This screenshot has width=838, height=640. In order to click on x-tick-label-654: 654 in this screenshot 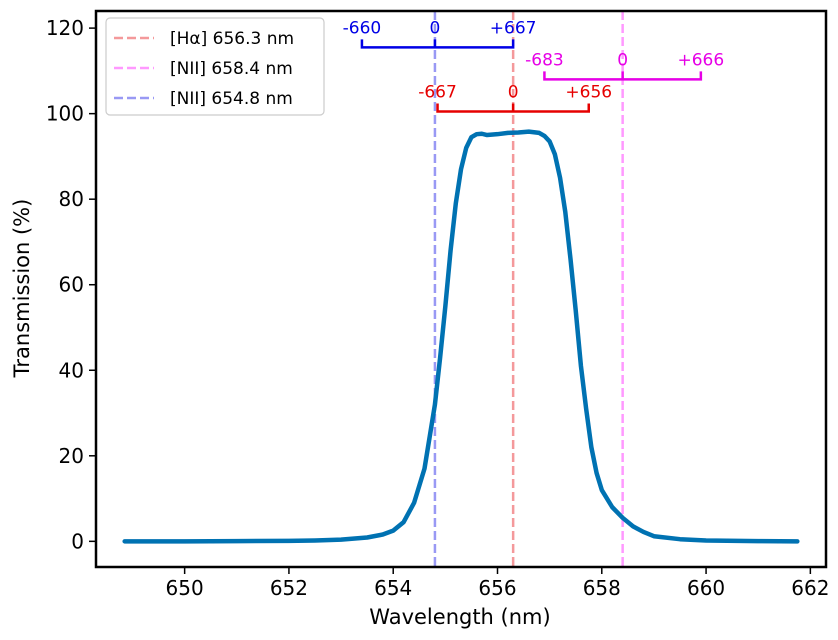, I will do `click(393, 588)`.